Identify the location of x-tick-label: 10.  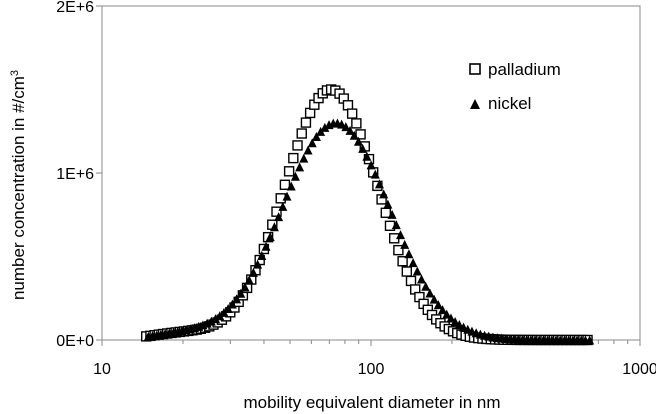
(102, 369).